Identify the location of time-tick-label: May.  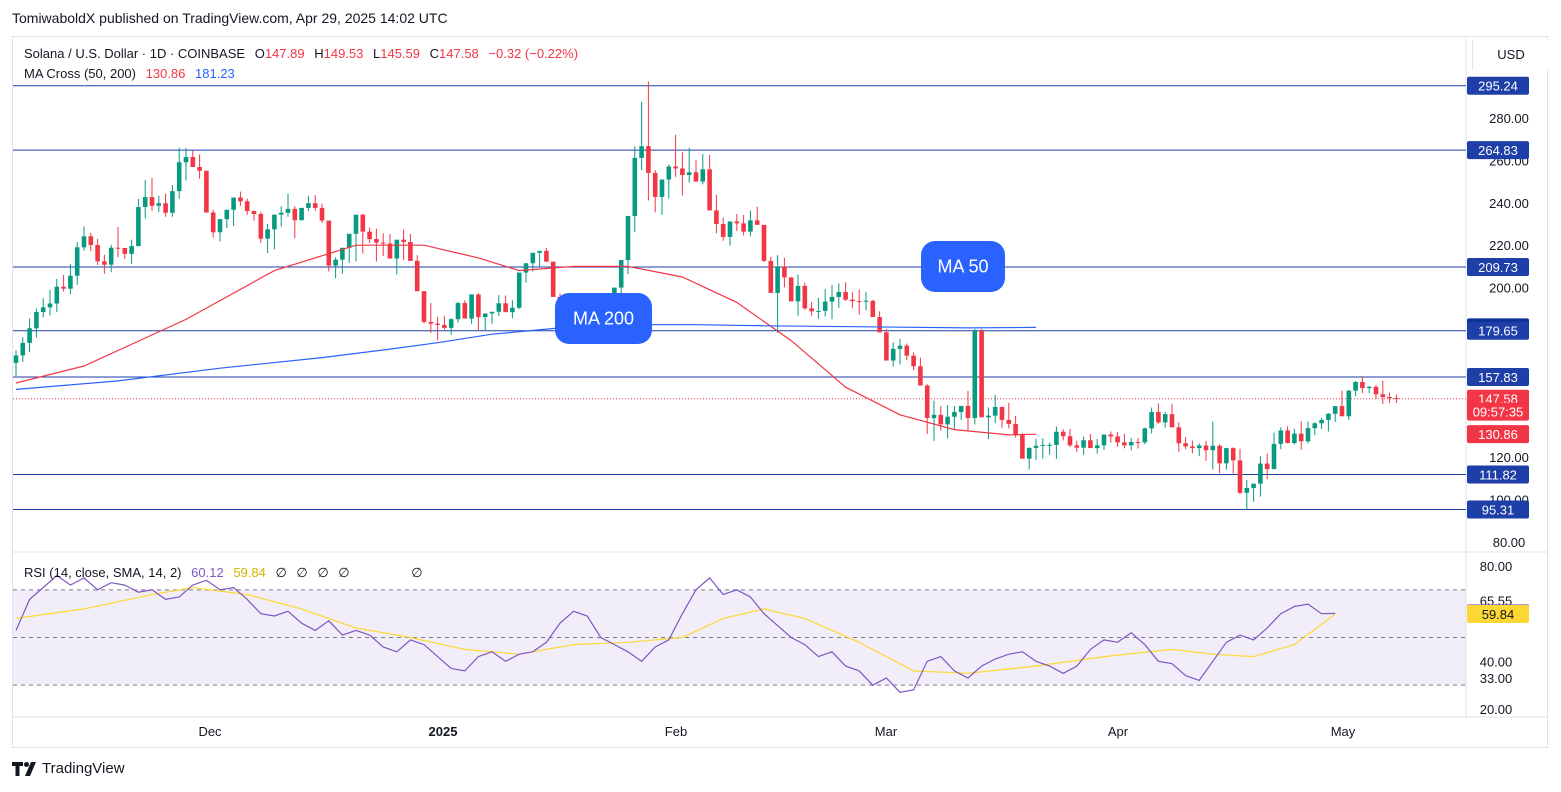
(1343, 731).